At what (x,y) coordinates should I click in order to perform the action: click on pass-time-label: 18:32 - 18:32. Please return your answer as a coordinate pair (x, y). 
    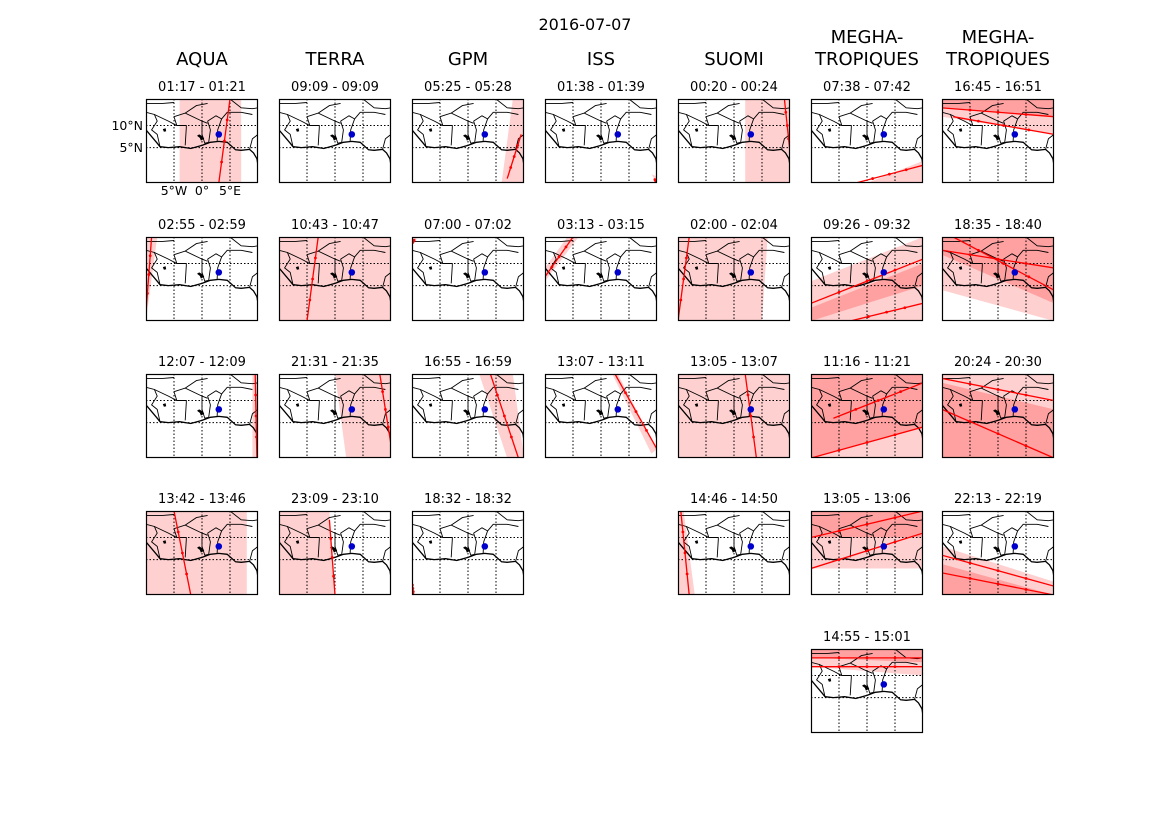
    Looking at the image, I should click on (468, 499).